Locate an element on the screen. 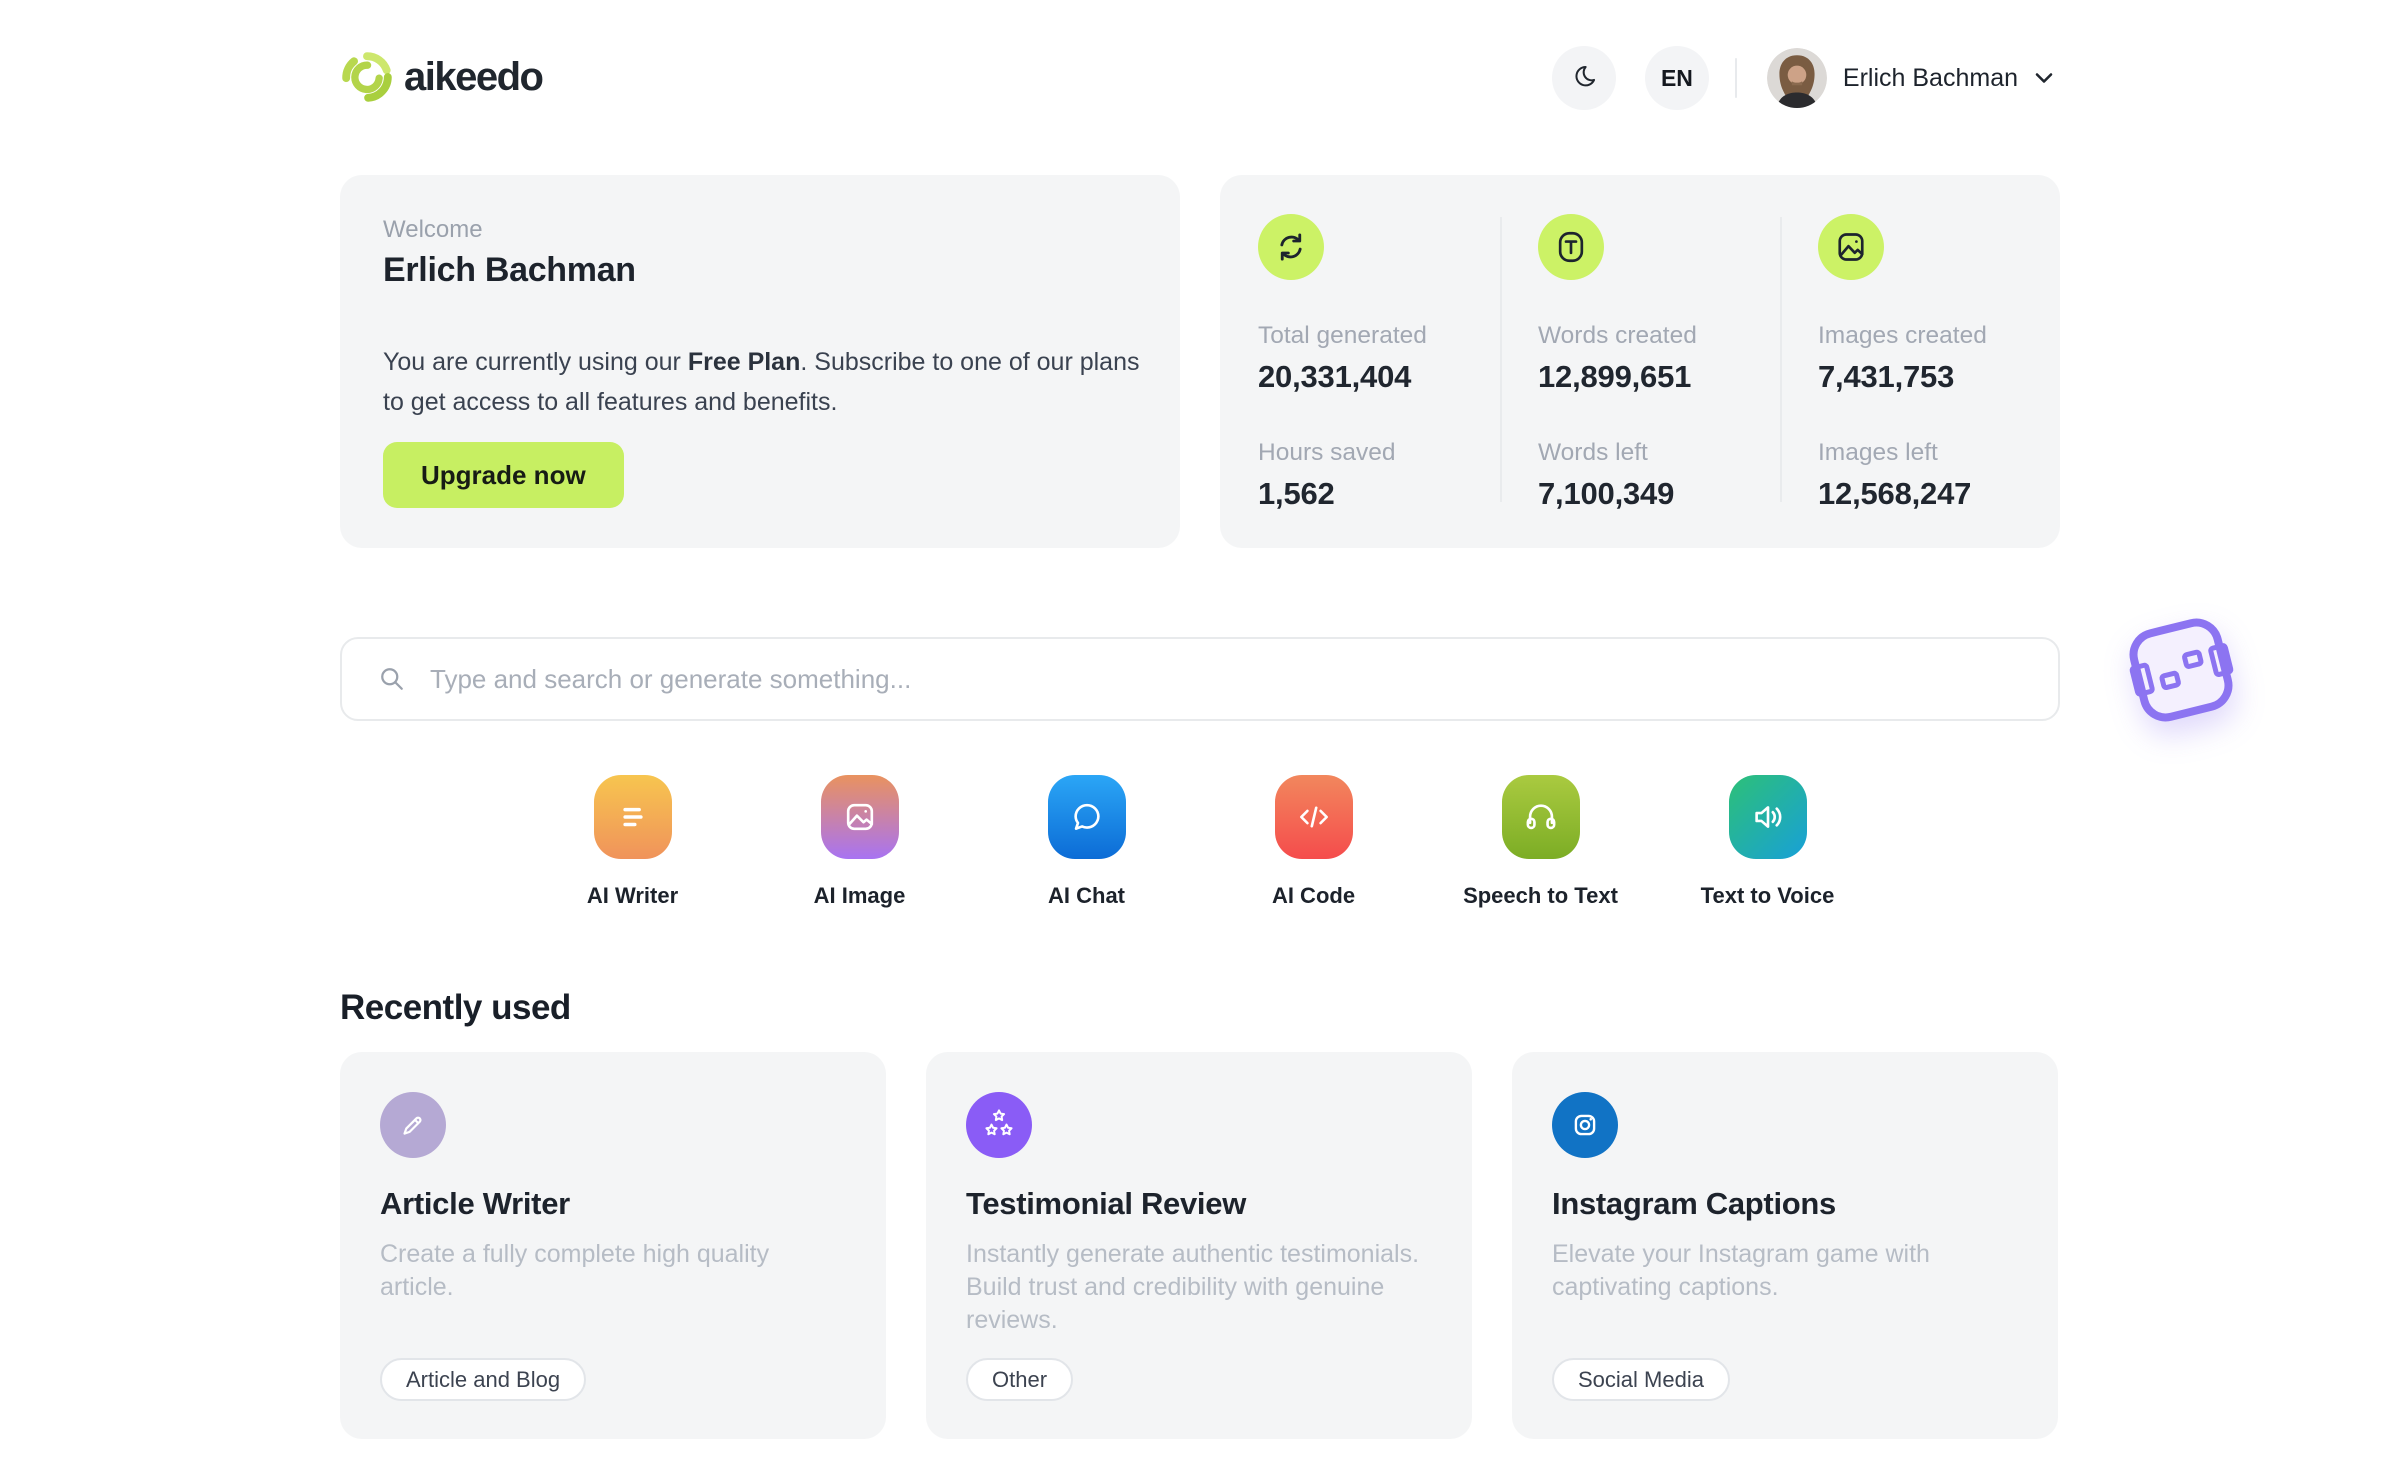 The height and width of the screenshot is (1480, 2400). apps-widget-button is located at coordinates (2181, 670).